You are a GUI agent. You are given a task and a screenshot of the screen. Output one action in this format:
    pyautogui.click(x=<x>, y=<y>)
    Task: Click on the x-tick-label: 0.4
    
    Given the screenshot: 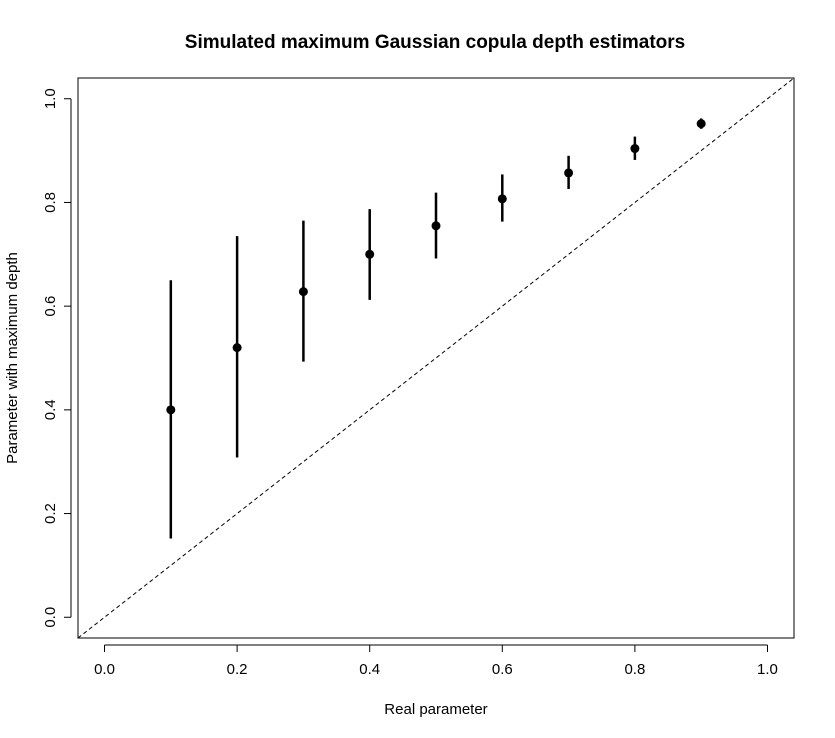 What is the action you would take?
    pyautogui.click(x=369, y=669)
    